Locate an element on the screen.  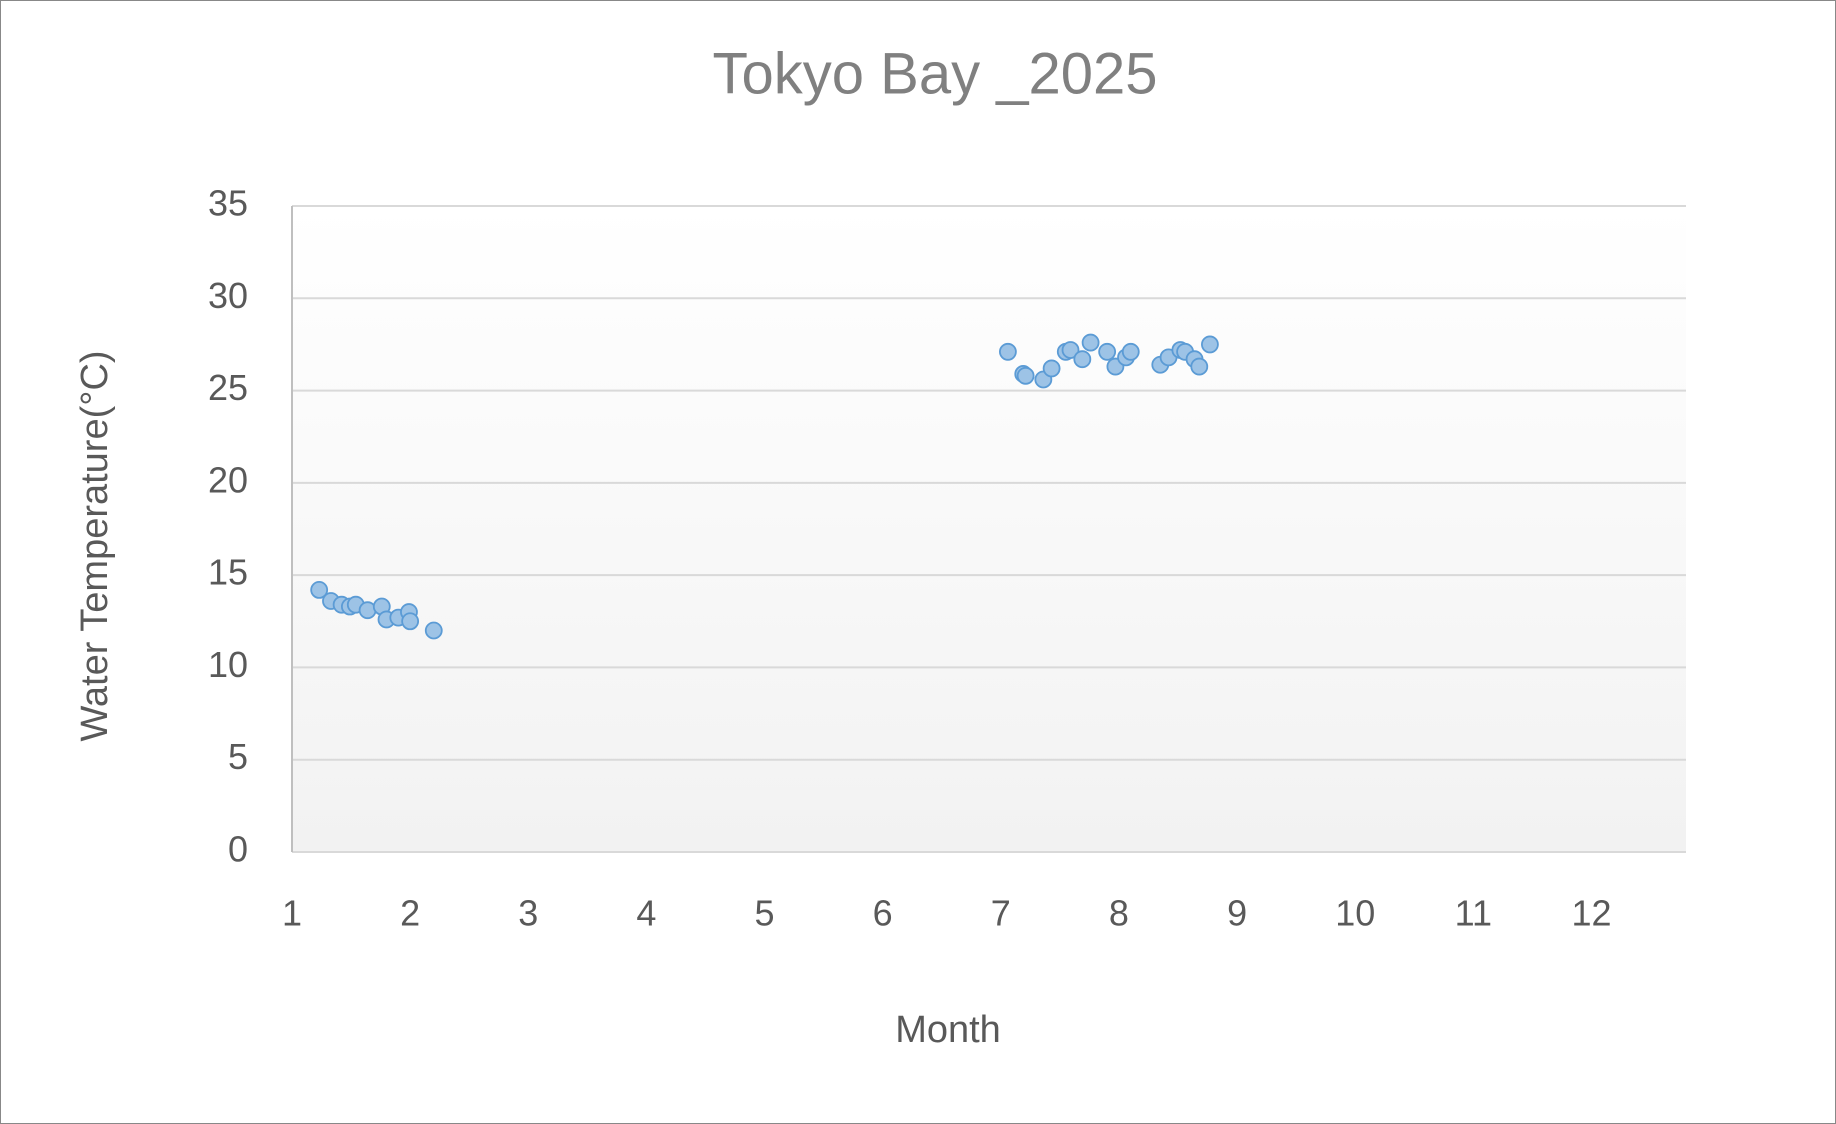
x-tick-label: 5 is located at coordinates (765, 913).